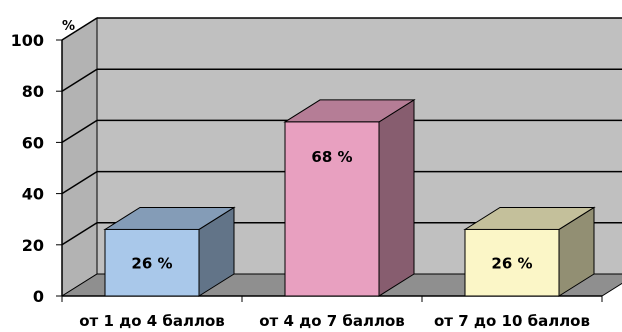 Image resolution: width=622 pixels, height=332 pixels. I want to click on bar-3: 26 %, so click(529, 251).